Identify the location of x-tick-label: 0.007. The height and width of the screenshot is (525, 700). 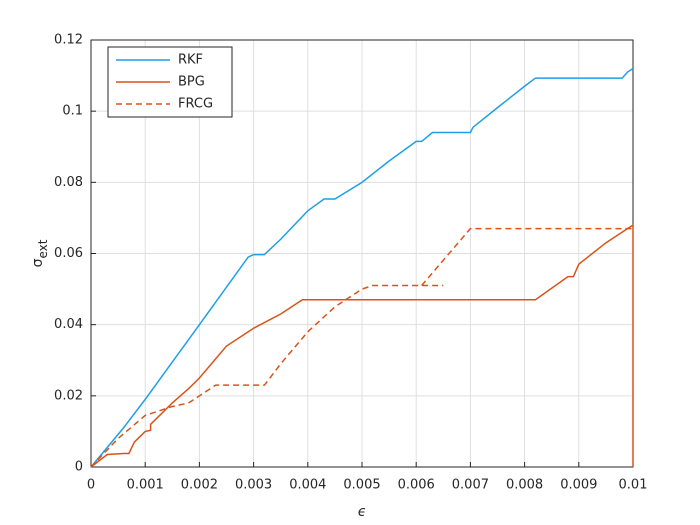
(470, 485).